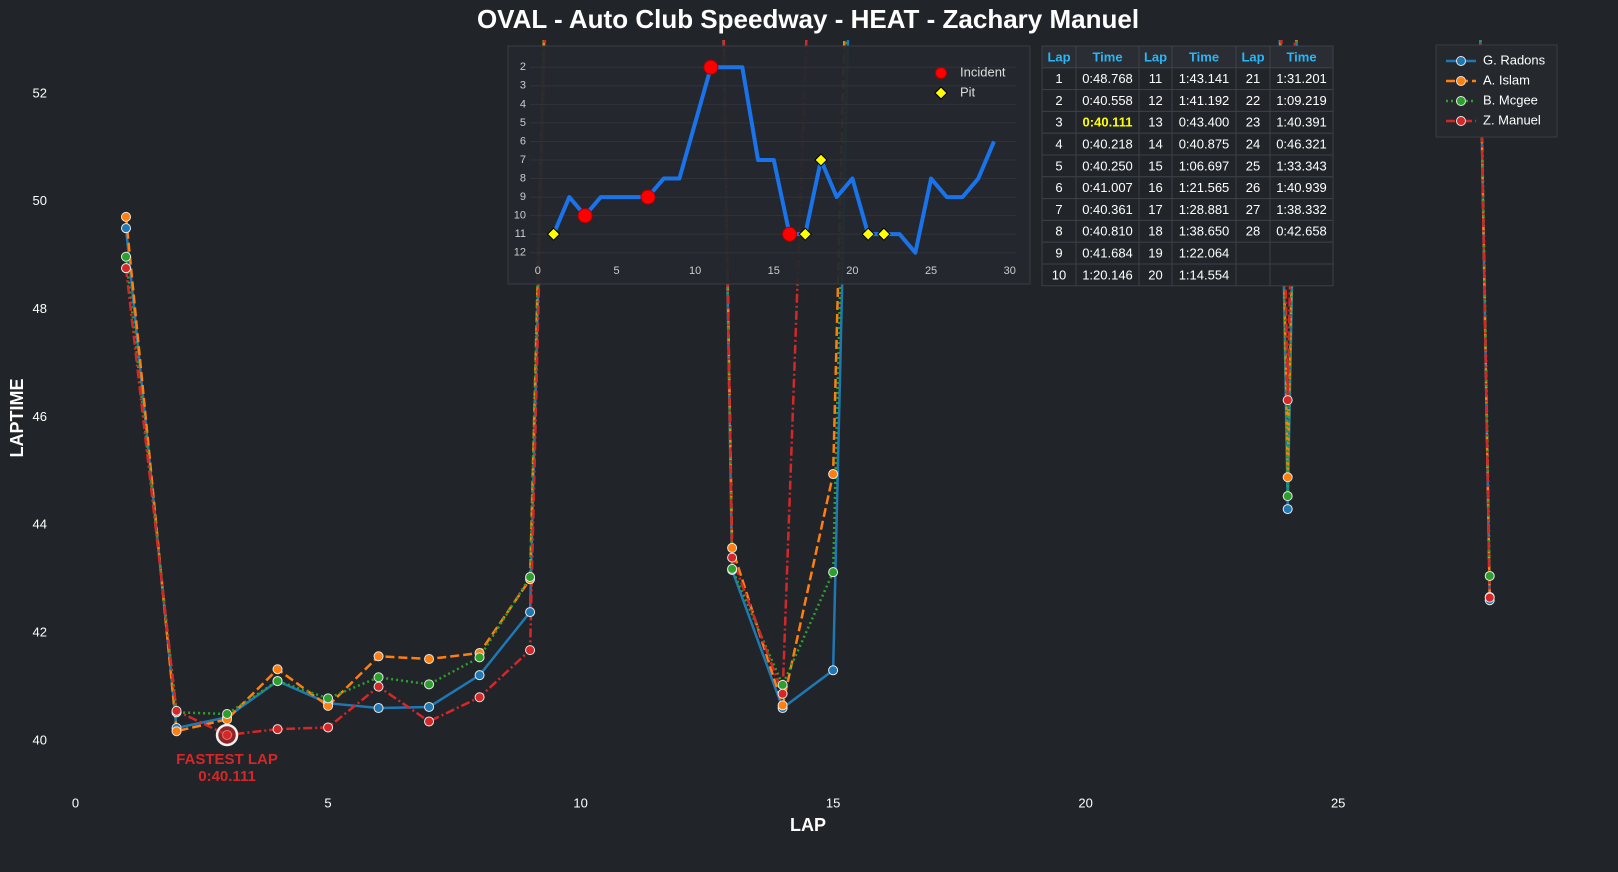  Describe the element at coordinates (1338, 802) in the screenshot. I see `x-tick-label: 25` at that location.